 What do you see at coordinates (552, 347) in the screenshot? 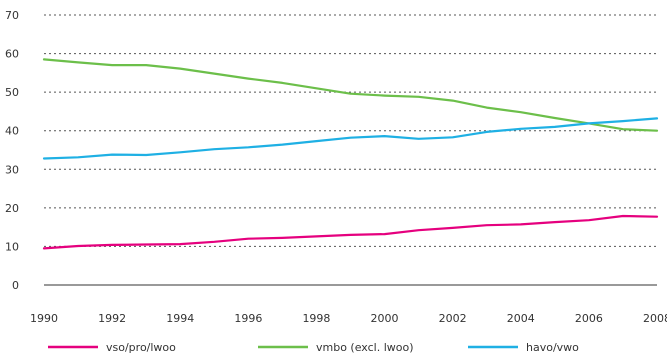
I see `legend-label: havo/vwo` at bounding box center [552, 347].